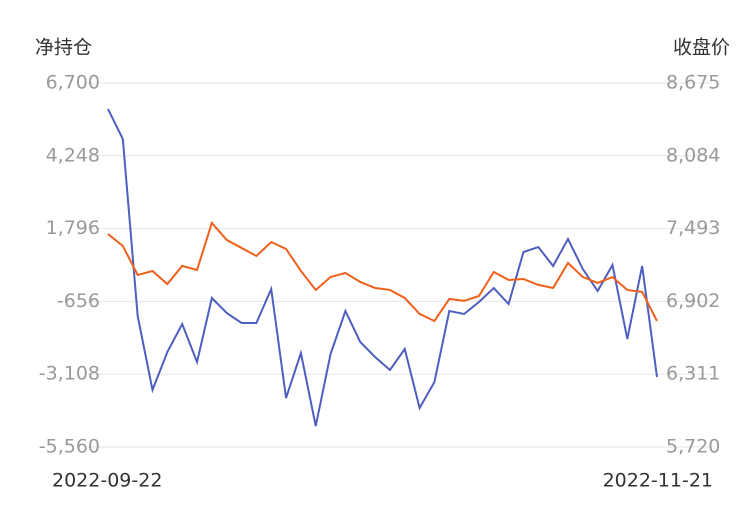 The image size is (750, 510). I want to click on y2-tick-label: 5,720, so click(693, 447).